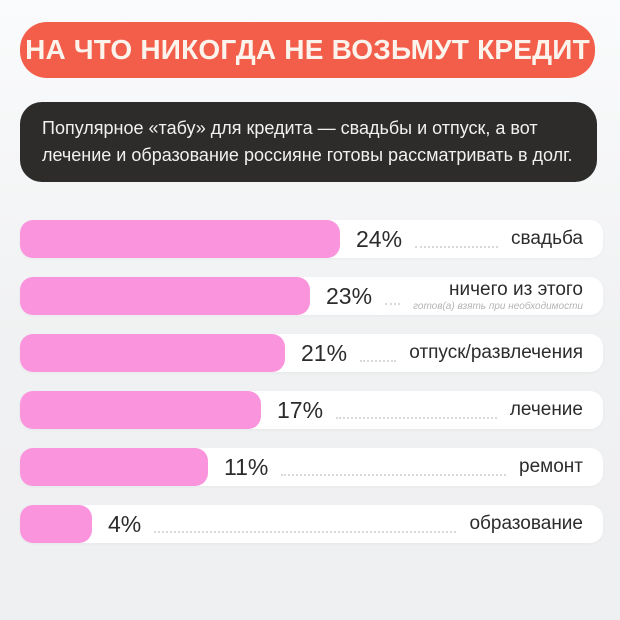 The height and width of the screenshot is (620, 620). I want to click on value-label: 4%, so click(125, 523).